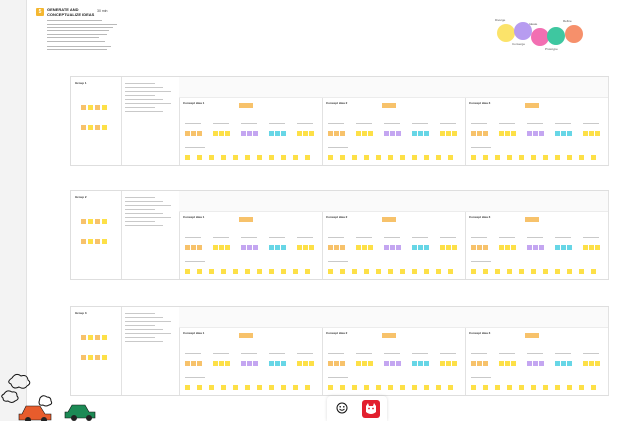  What do you see at coordinates (371, 409) in the screenshot?
I see `monster-icon` at bounding box center [371, 409].